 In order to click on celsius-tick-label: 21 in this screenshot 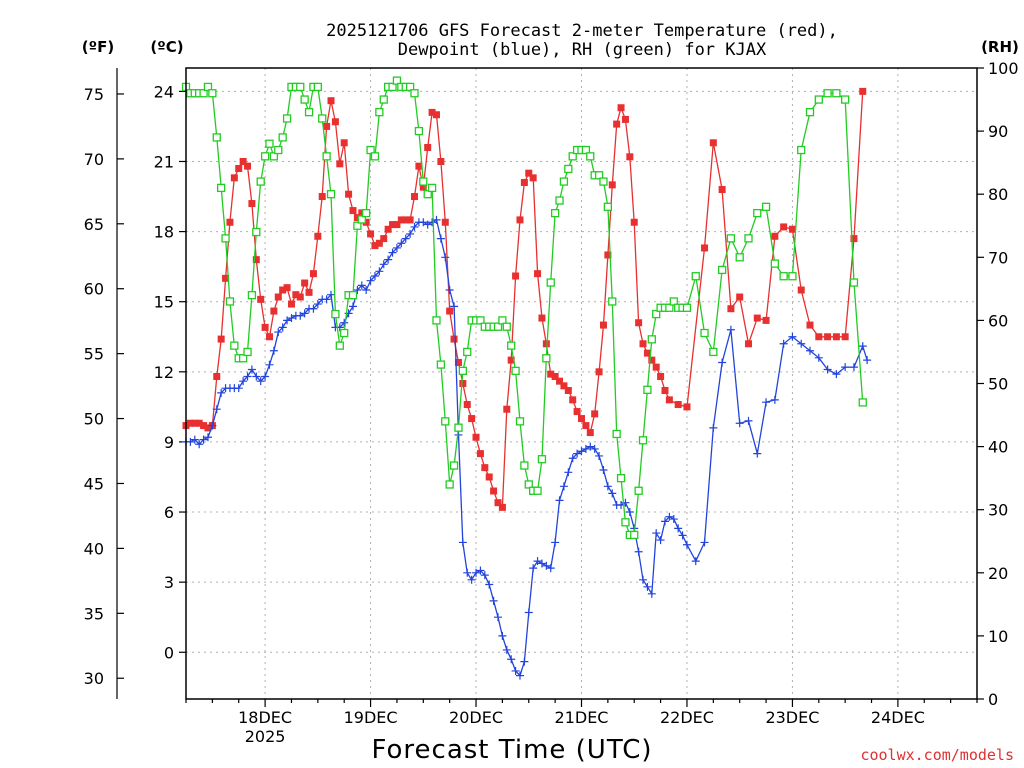, I will do `click(164, 161)`.